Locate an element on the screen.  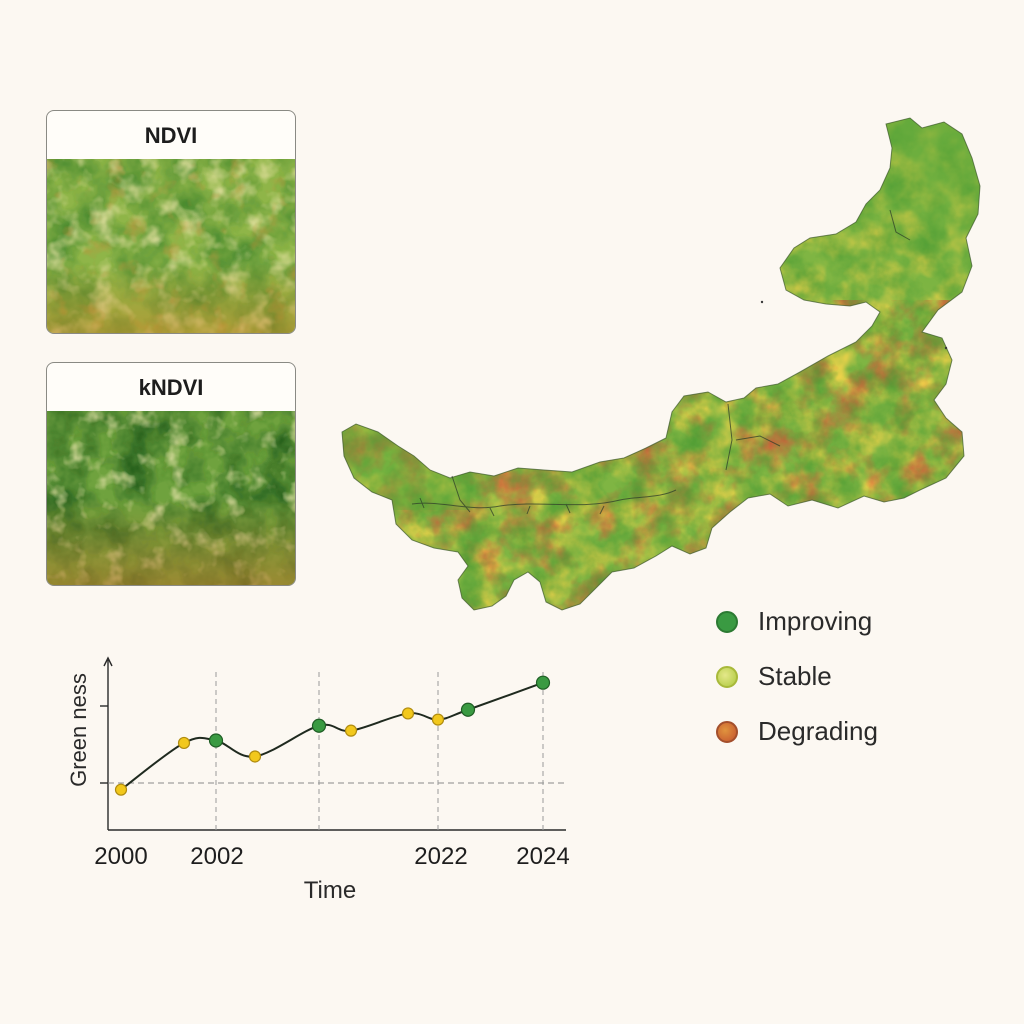
x-tick-label: 2000 is located at coordinates (120, 856).